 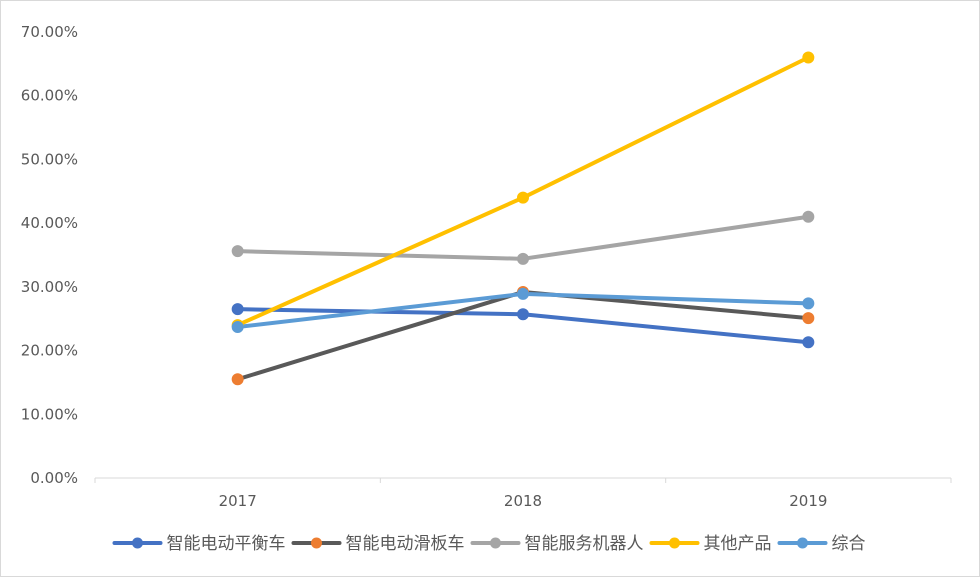 I want to click on y-tick-label: 20.00%, so click(x=49, y=351).